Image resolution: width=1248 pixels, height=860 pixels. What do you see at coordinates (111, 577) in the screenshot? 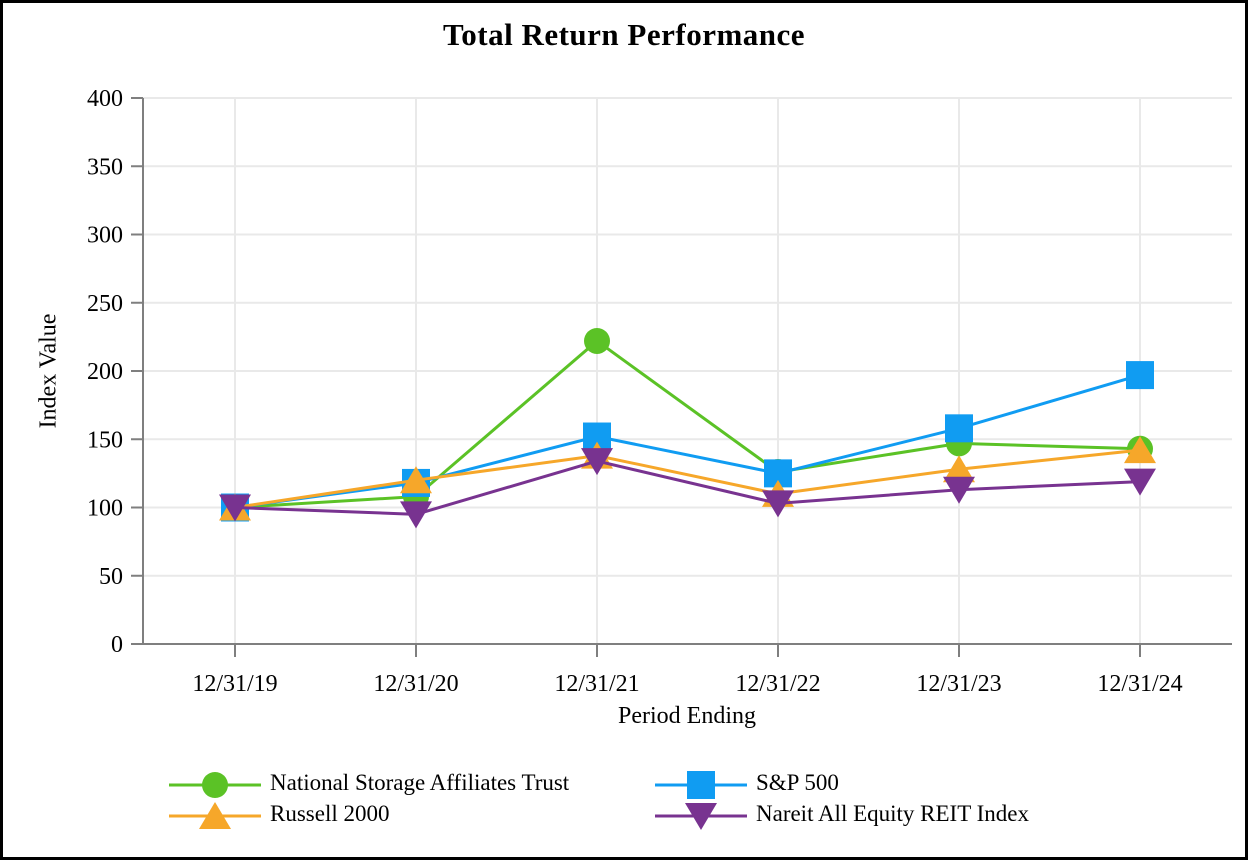
I see `y-tick-label: 50` at bounding box center [111, 577].